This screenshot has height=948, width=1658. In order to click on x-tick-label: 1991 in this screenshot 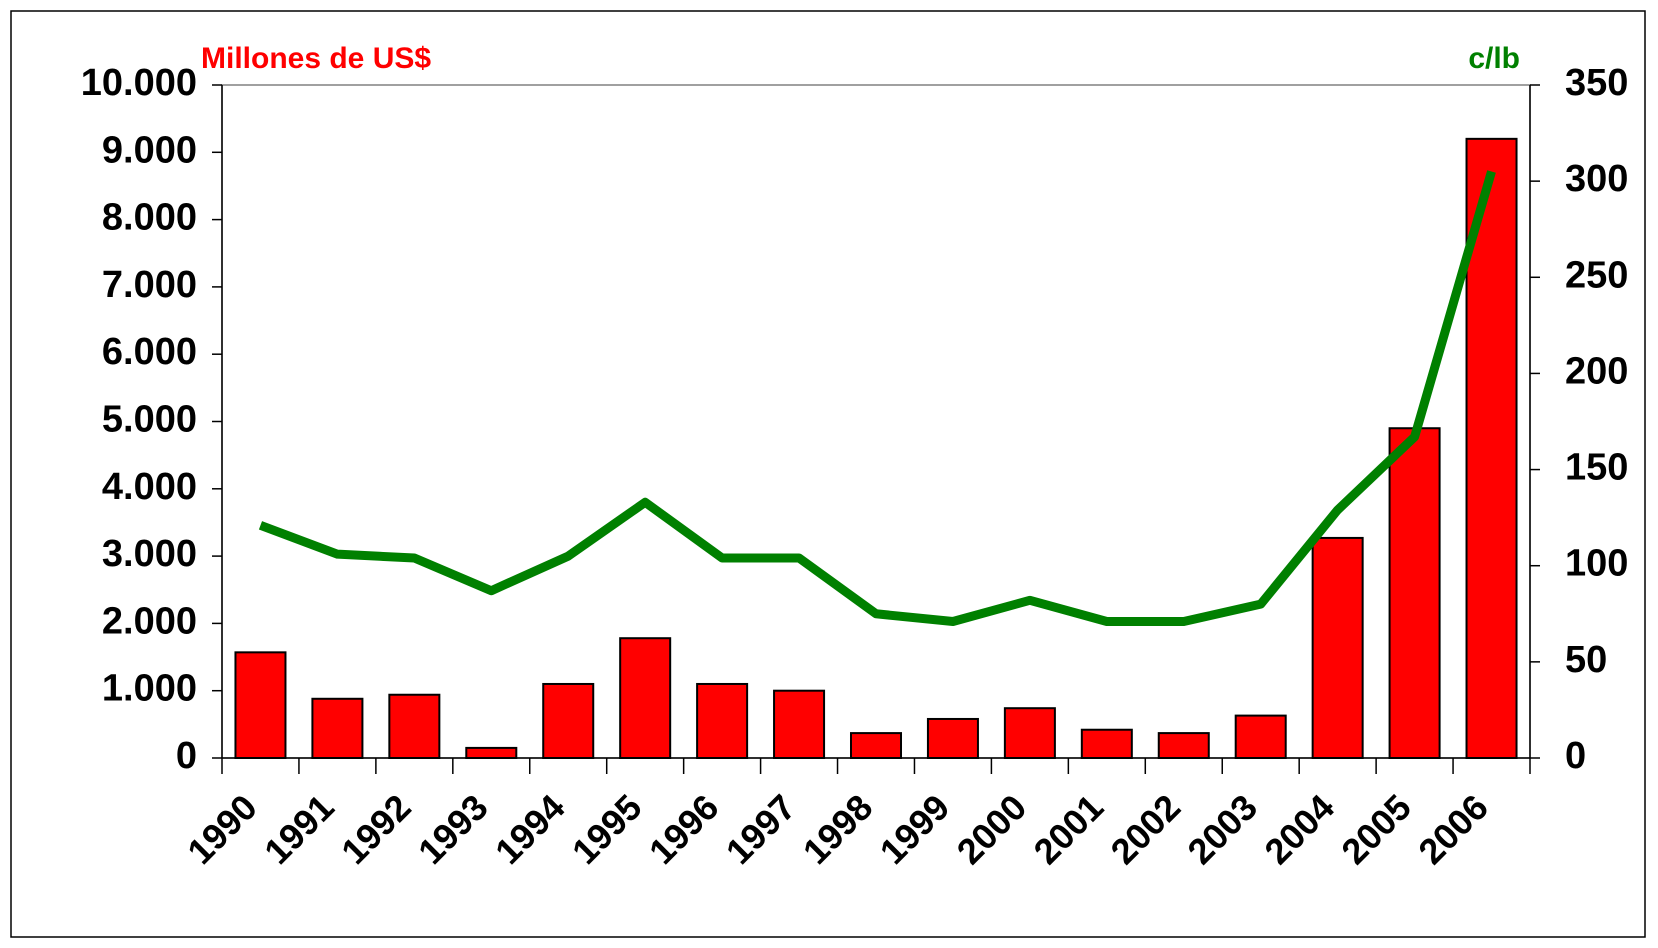, I will do `click(299, 829)`.